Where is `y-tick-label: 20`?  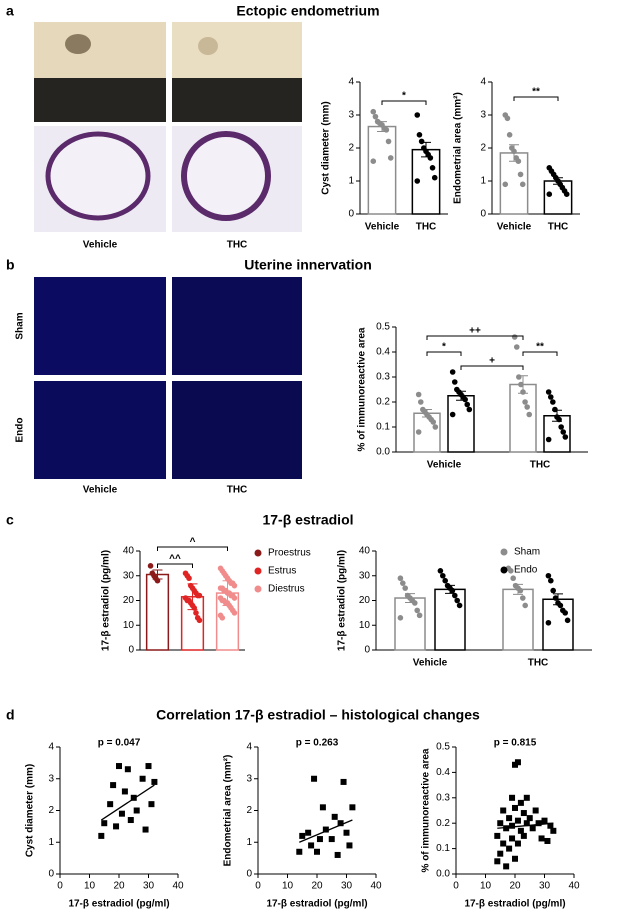
y-tick-label: 20 is located at coordinates (129, 600).